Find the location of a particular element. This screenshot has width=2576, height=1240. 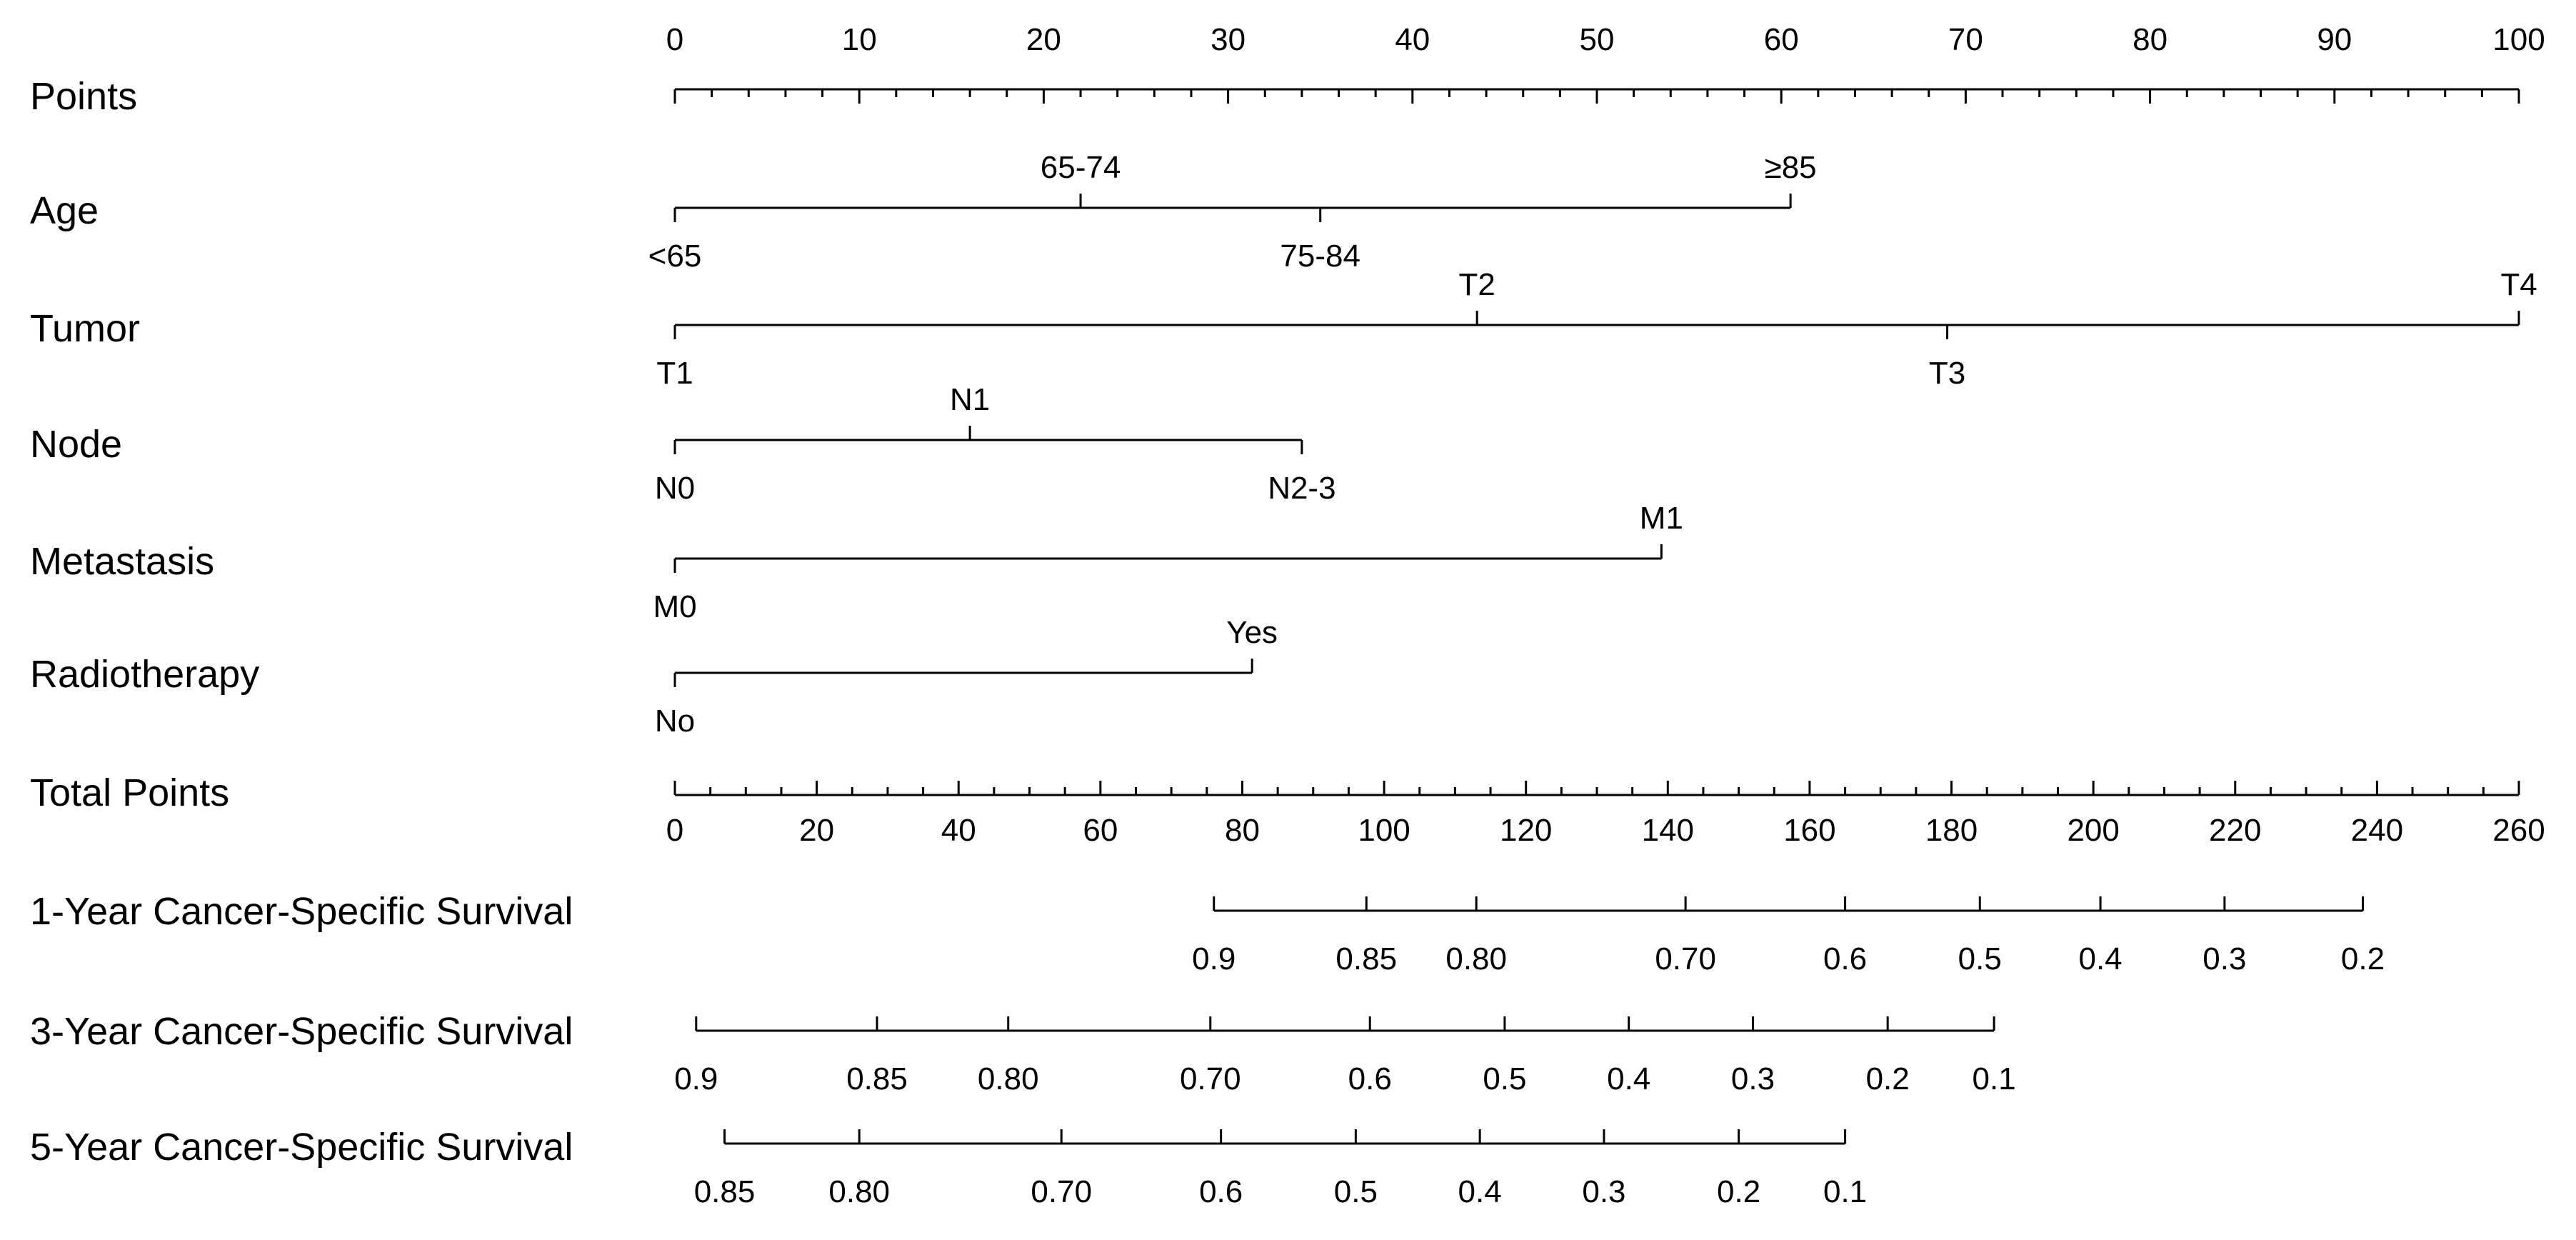

level-label: T4 is located at coordinates (2518, 284).